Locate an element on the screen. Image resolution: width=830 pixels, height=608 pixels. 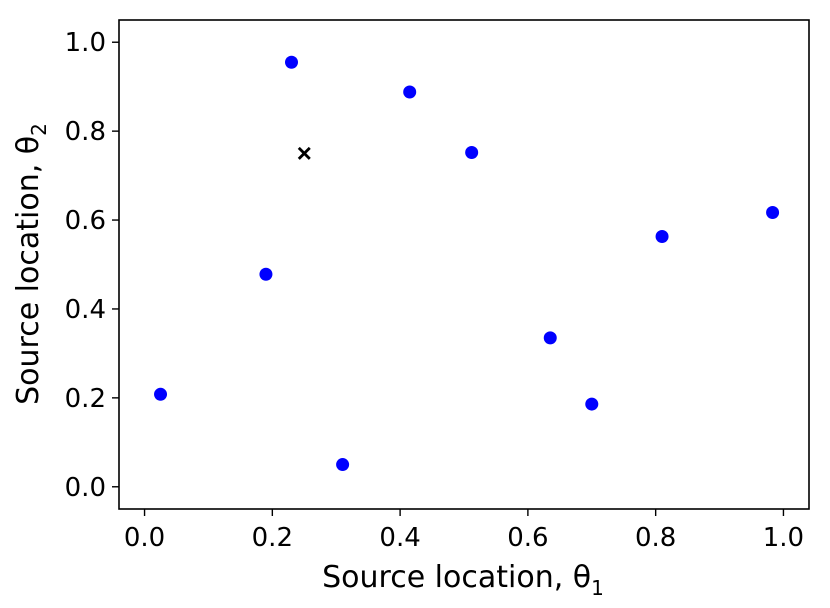
y-tick-label: 0.0 is located at coordinates (85, 488).